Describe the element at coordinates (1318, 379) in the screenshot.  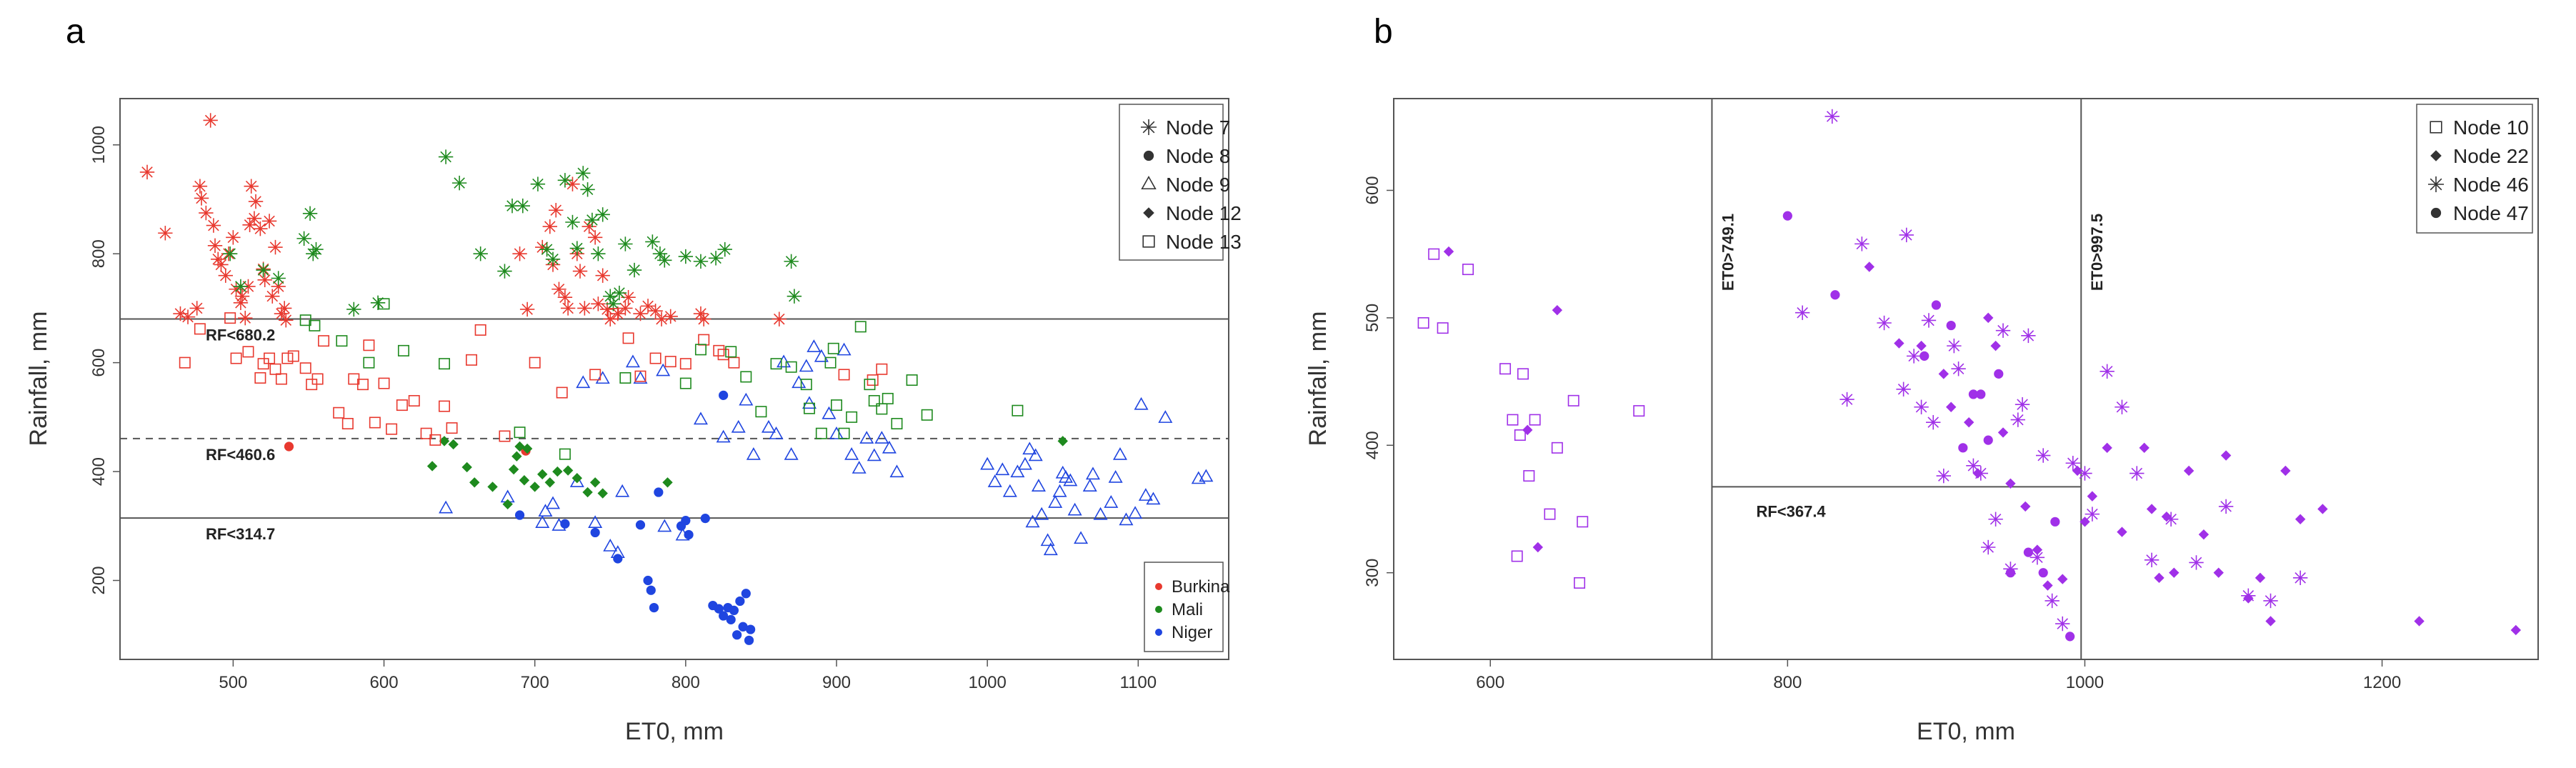
I see `y-axis-label-b: Rainfall, mm` at that location.